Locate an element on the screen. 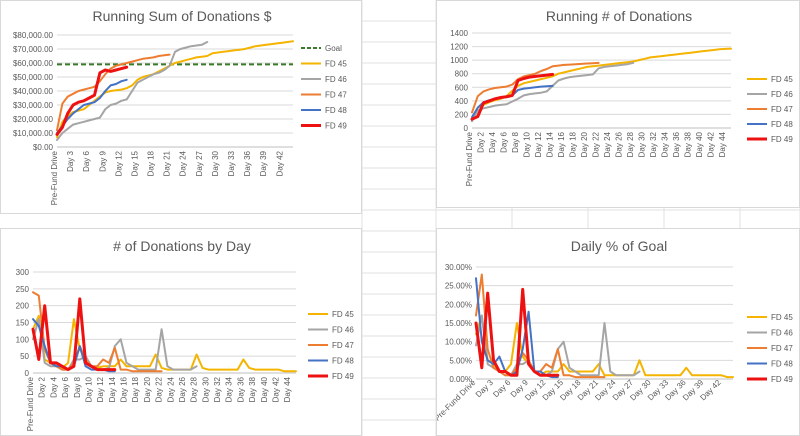 The image size is (800, 436). y-tick-label: 400 is located at coordinates (462, 101).